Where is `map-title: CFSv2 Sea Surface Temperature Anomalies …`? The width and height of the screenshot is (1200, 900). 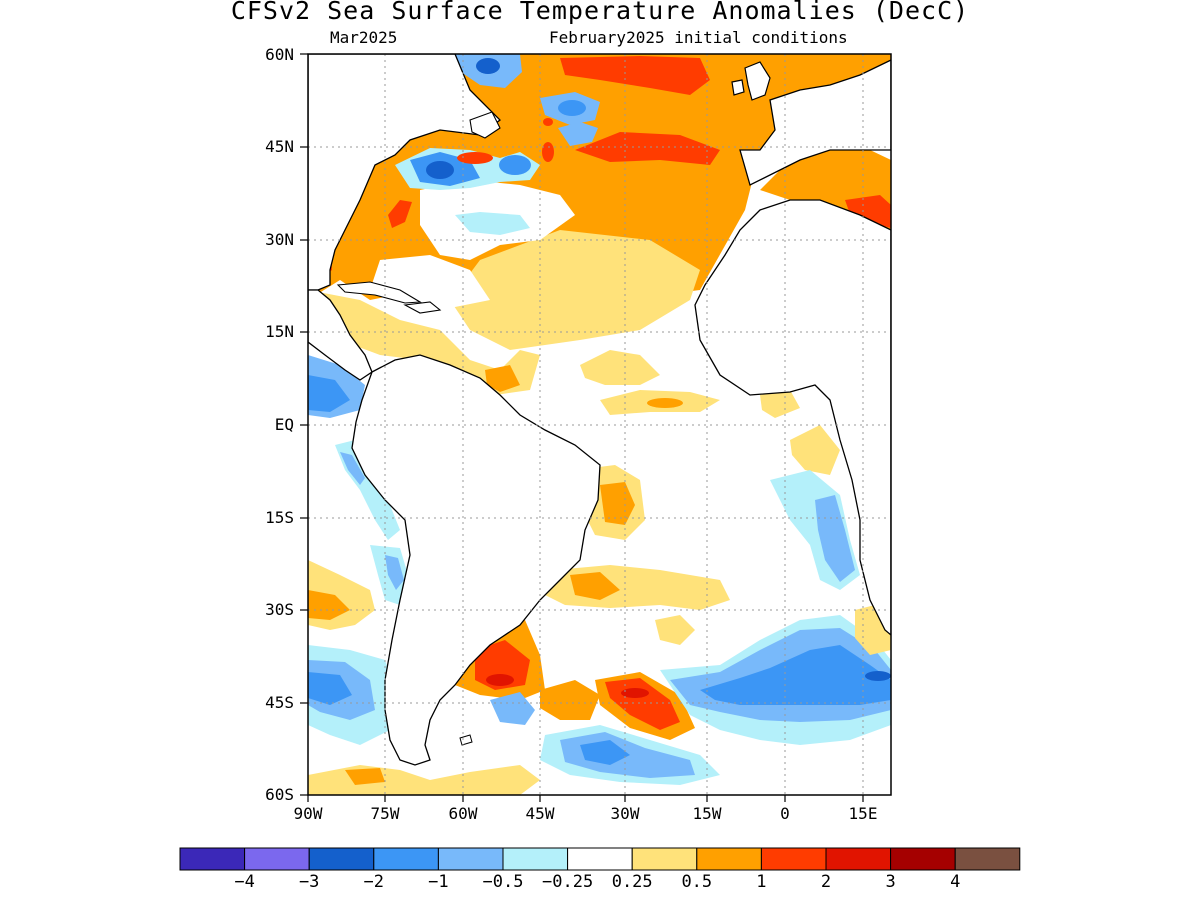 map-title: CFSv2 Sea Surface Temperature Anomalies … is located at coordinates (600, 12).